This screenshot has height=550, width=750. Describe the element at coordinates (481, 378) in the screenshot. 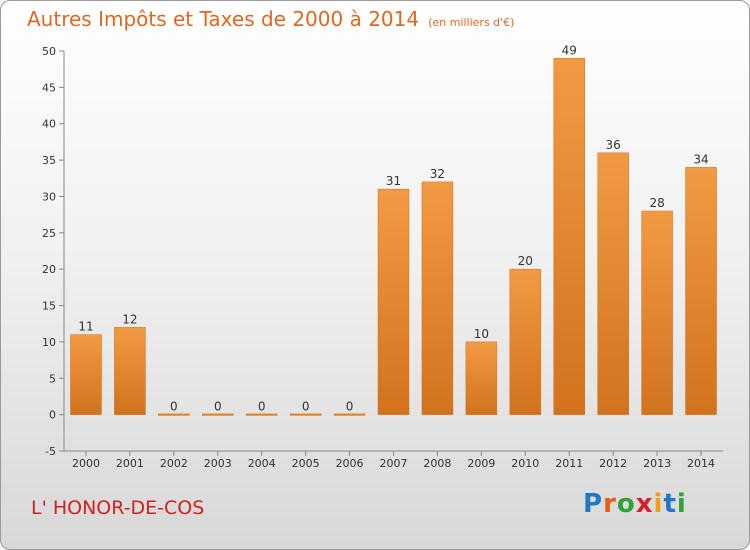

I see `bar-2009` at that location.